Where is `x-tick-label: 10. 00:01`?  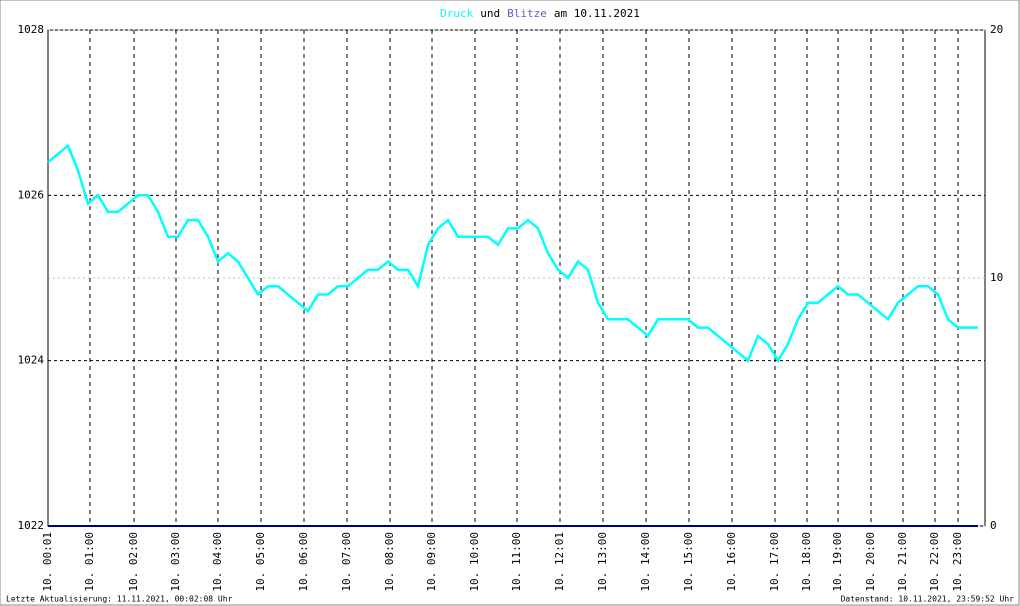 x-tick-label: 10. 00:01 is located at coordinates (47, 562).